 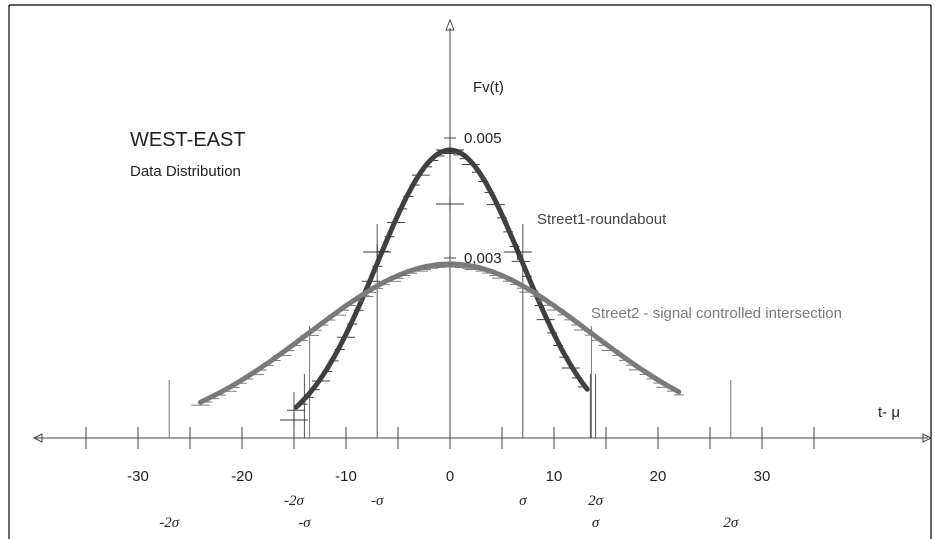 I want to click on x-tick-label: -10, so click(x=346, y=476).